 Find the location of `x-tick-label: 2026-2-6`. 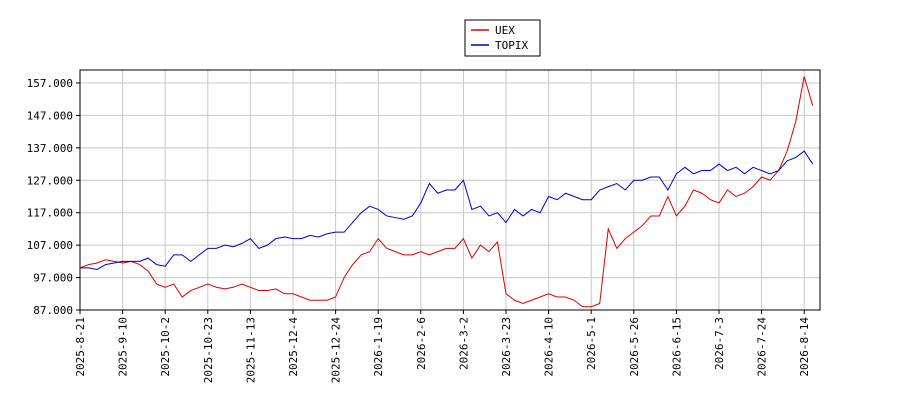

x-tick-label: 2026-2-6 is located at coordinates (421, 343).